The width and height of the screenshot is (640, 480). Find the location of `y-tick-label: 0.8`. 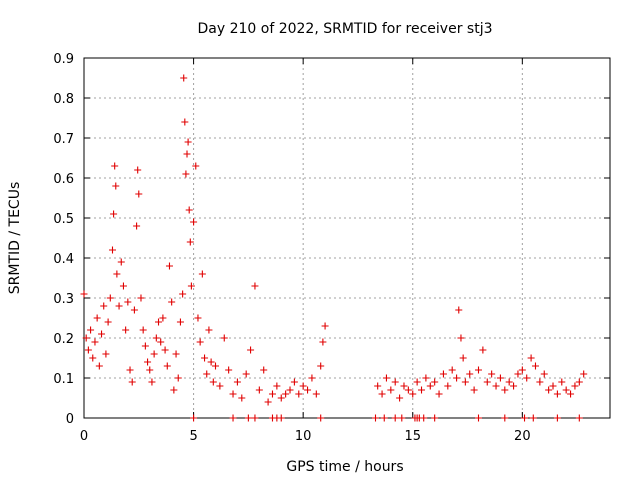

y-tick-label: 0.8 is located at coordinates (63, 99).